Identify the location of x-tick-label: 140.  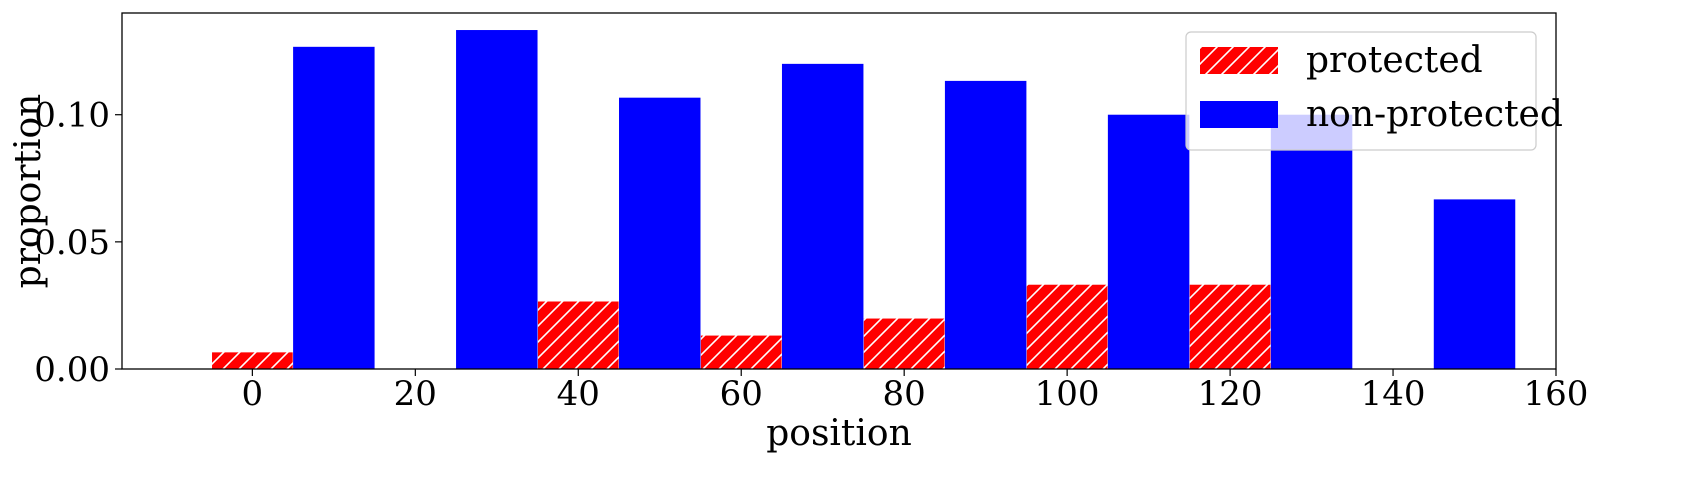
(1393, 394).